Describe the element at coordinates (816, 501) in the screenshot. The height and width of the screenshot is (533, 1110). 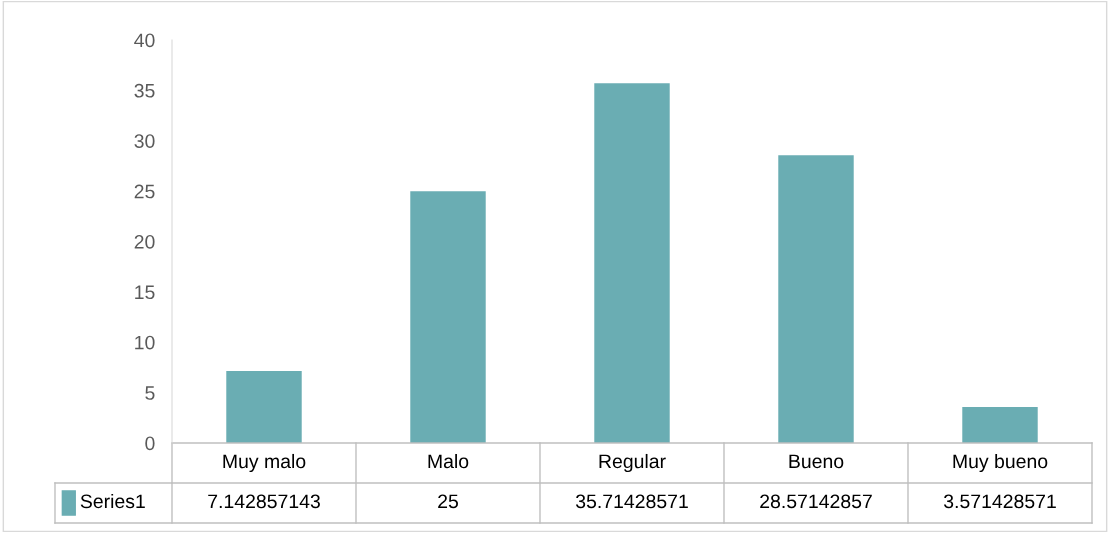
I see `data-label: 28.57142857` at that location.